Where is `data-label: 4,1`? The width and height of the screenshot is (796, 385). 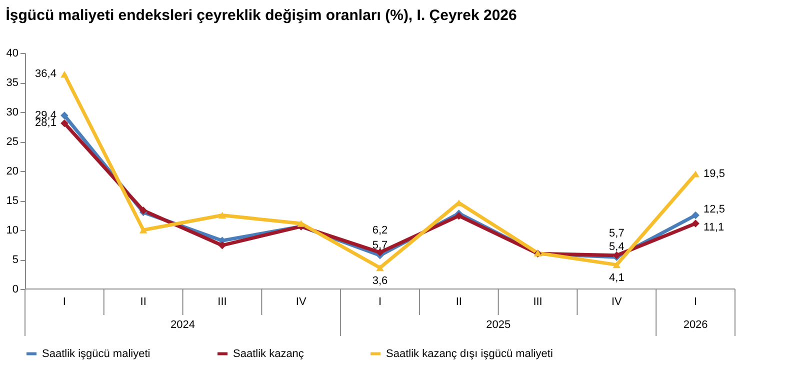
data-label: 4,1 is located at coordinates (616, 278).